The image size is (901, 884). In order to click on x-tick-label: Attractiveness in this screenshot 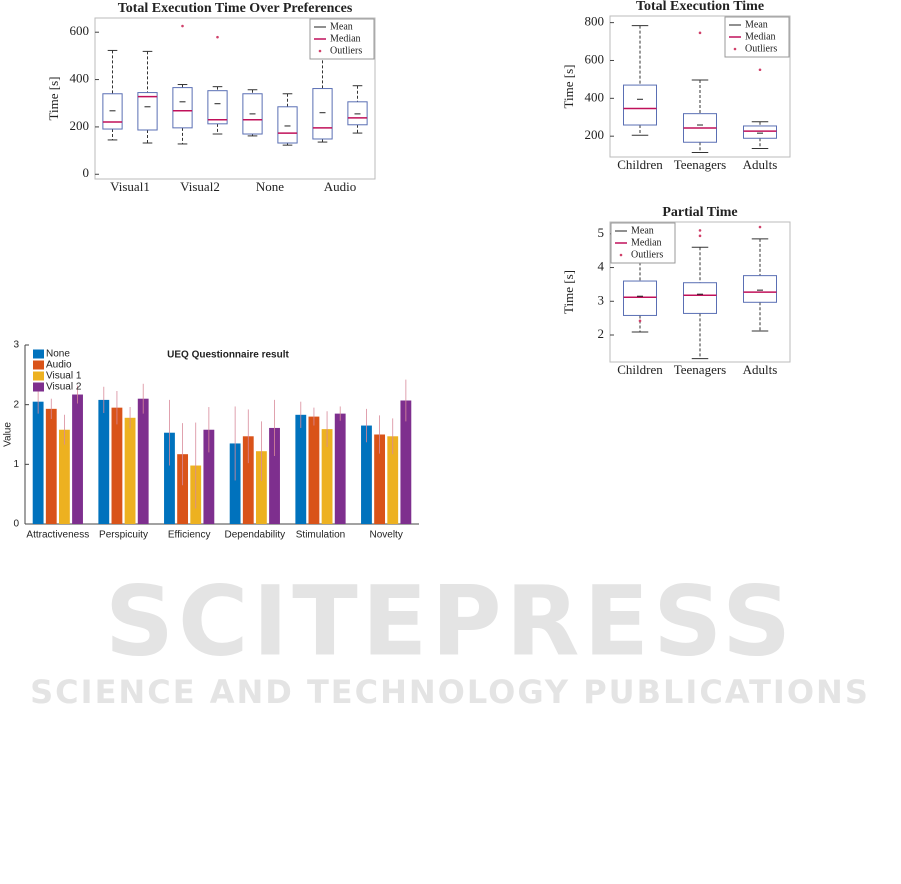, I will do `click(57, 535)`.